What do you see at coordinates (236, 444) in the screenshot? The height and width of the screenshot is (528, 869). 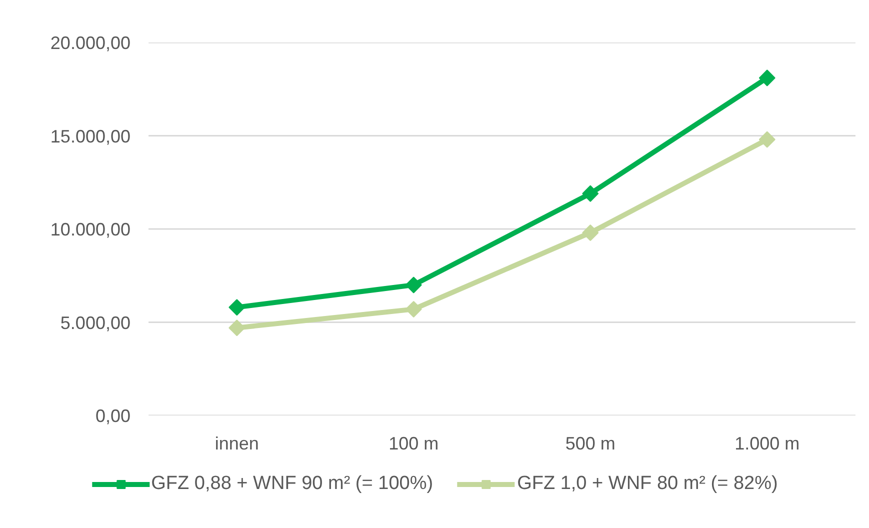 I see `x-tick-label: innen` at bounding box center [236, 444].